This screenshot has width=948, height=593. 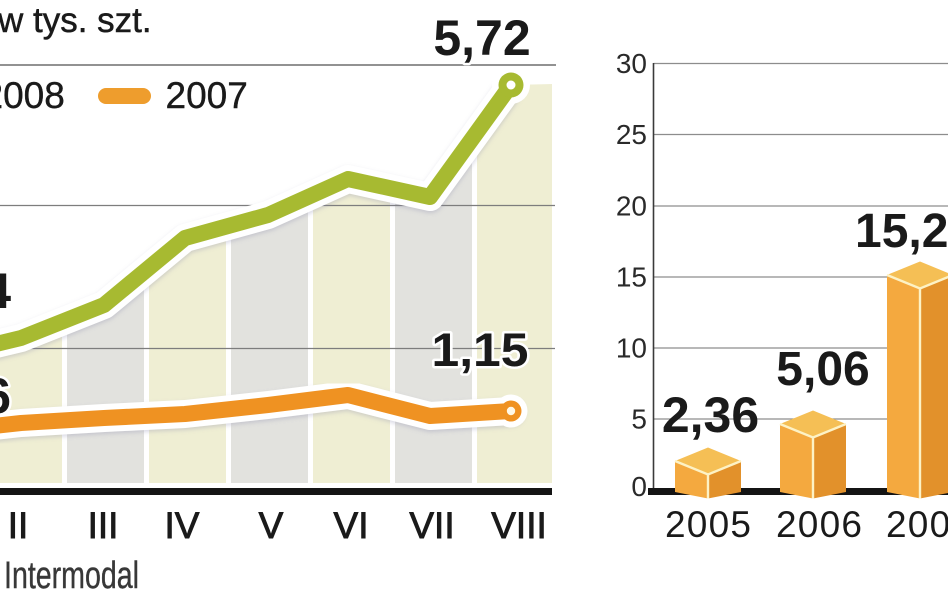 What do you see at coordinates (631, 277) in the screenshot?
I see `svg-text: 15` at bounding box center [631, 277].